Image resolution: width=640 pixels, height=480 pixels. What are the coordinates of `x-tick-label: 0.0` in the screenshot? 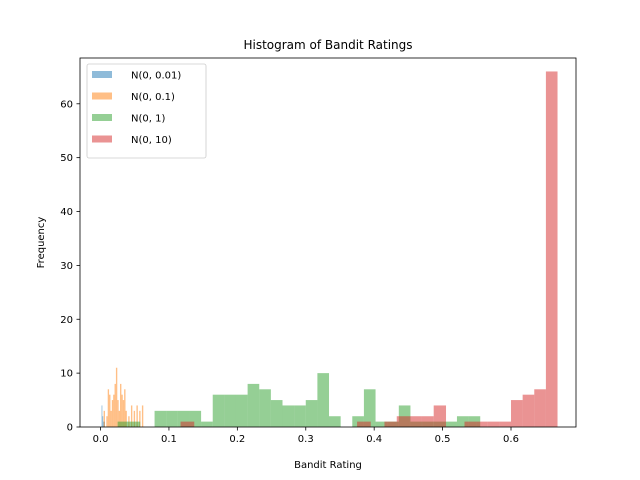 It's located at (101, 439).